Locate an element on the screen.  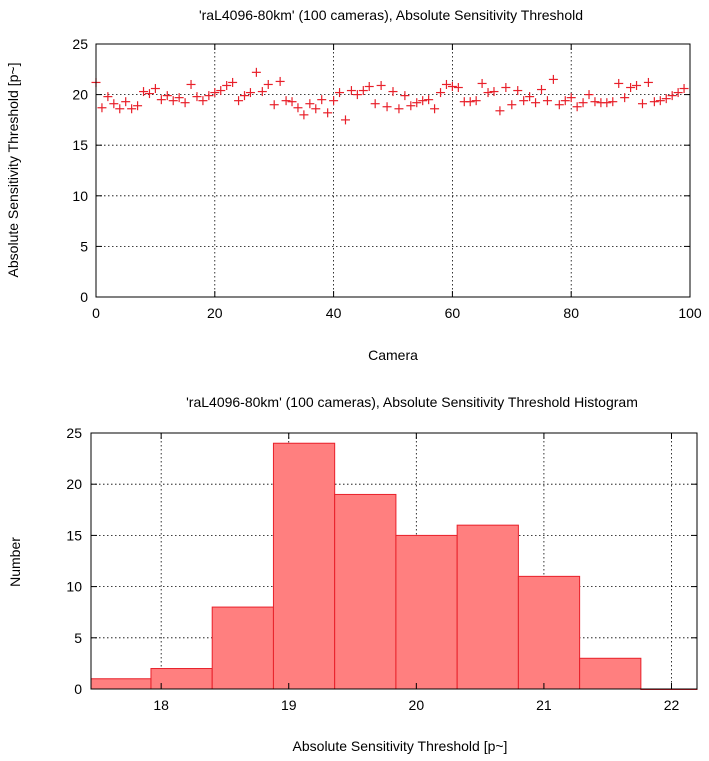
histogram-y-tick-label: 5 is located at coordinates (78, 638).